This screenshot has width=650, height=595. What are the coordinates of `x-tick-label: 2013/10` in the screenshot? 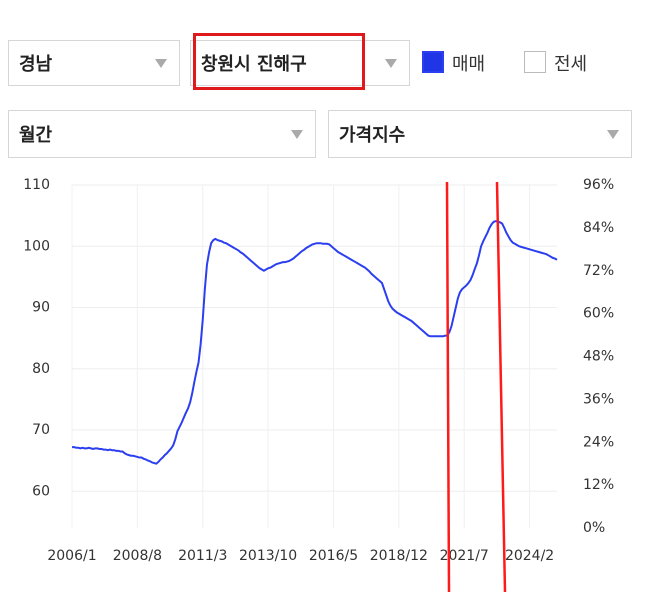 It's located at (268, 556).